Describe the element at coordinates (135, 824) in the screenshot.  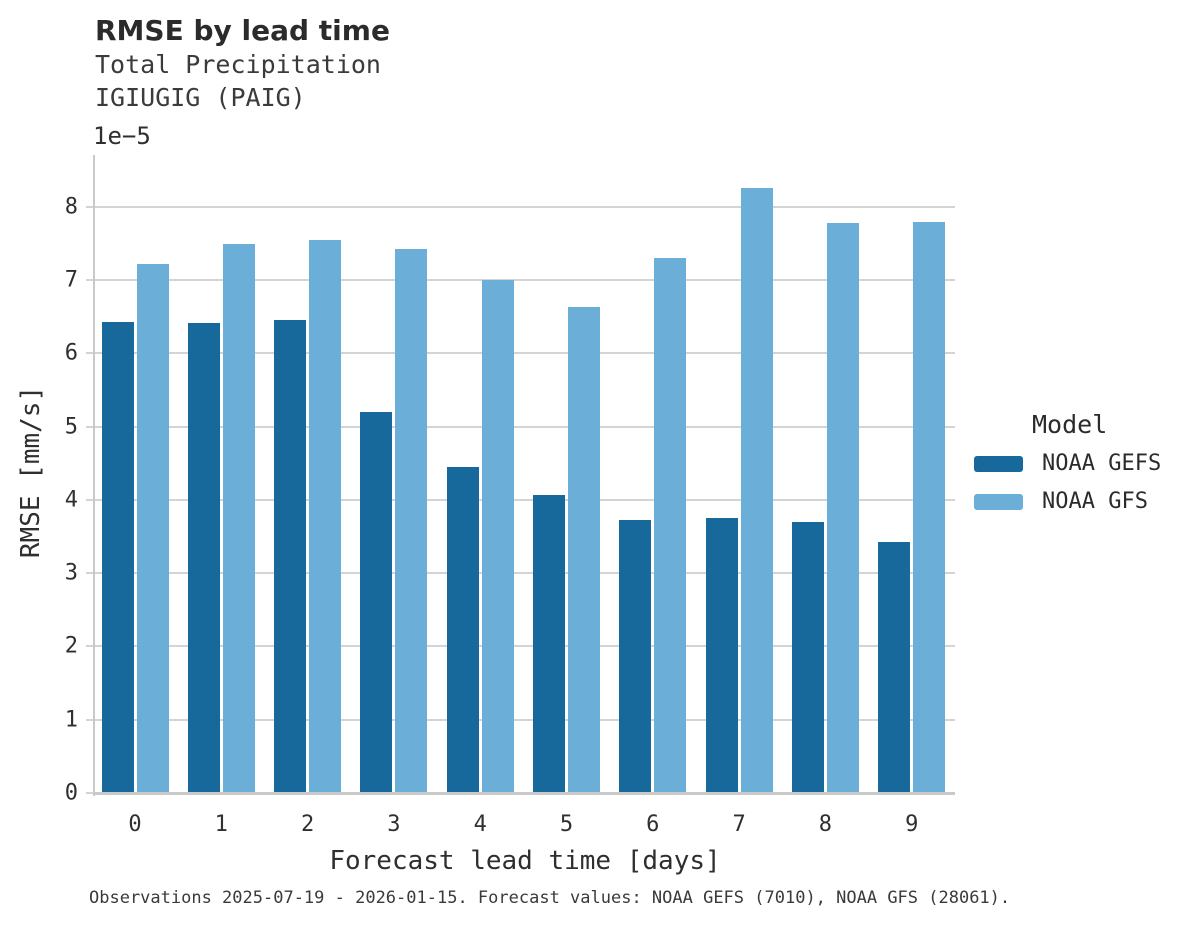
I see `x-tick-label: 0` at that location.